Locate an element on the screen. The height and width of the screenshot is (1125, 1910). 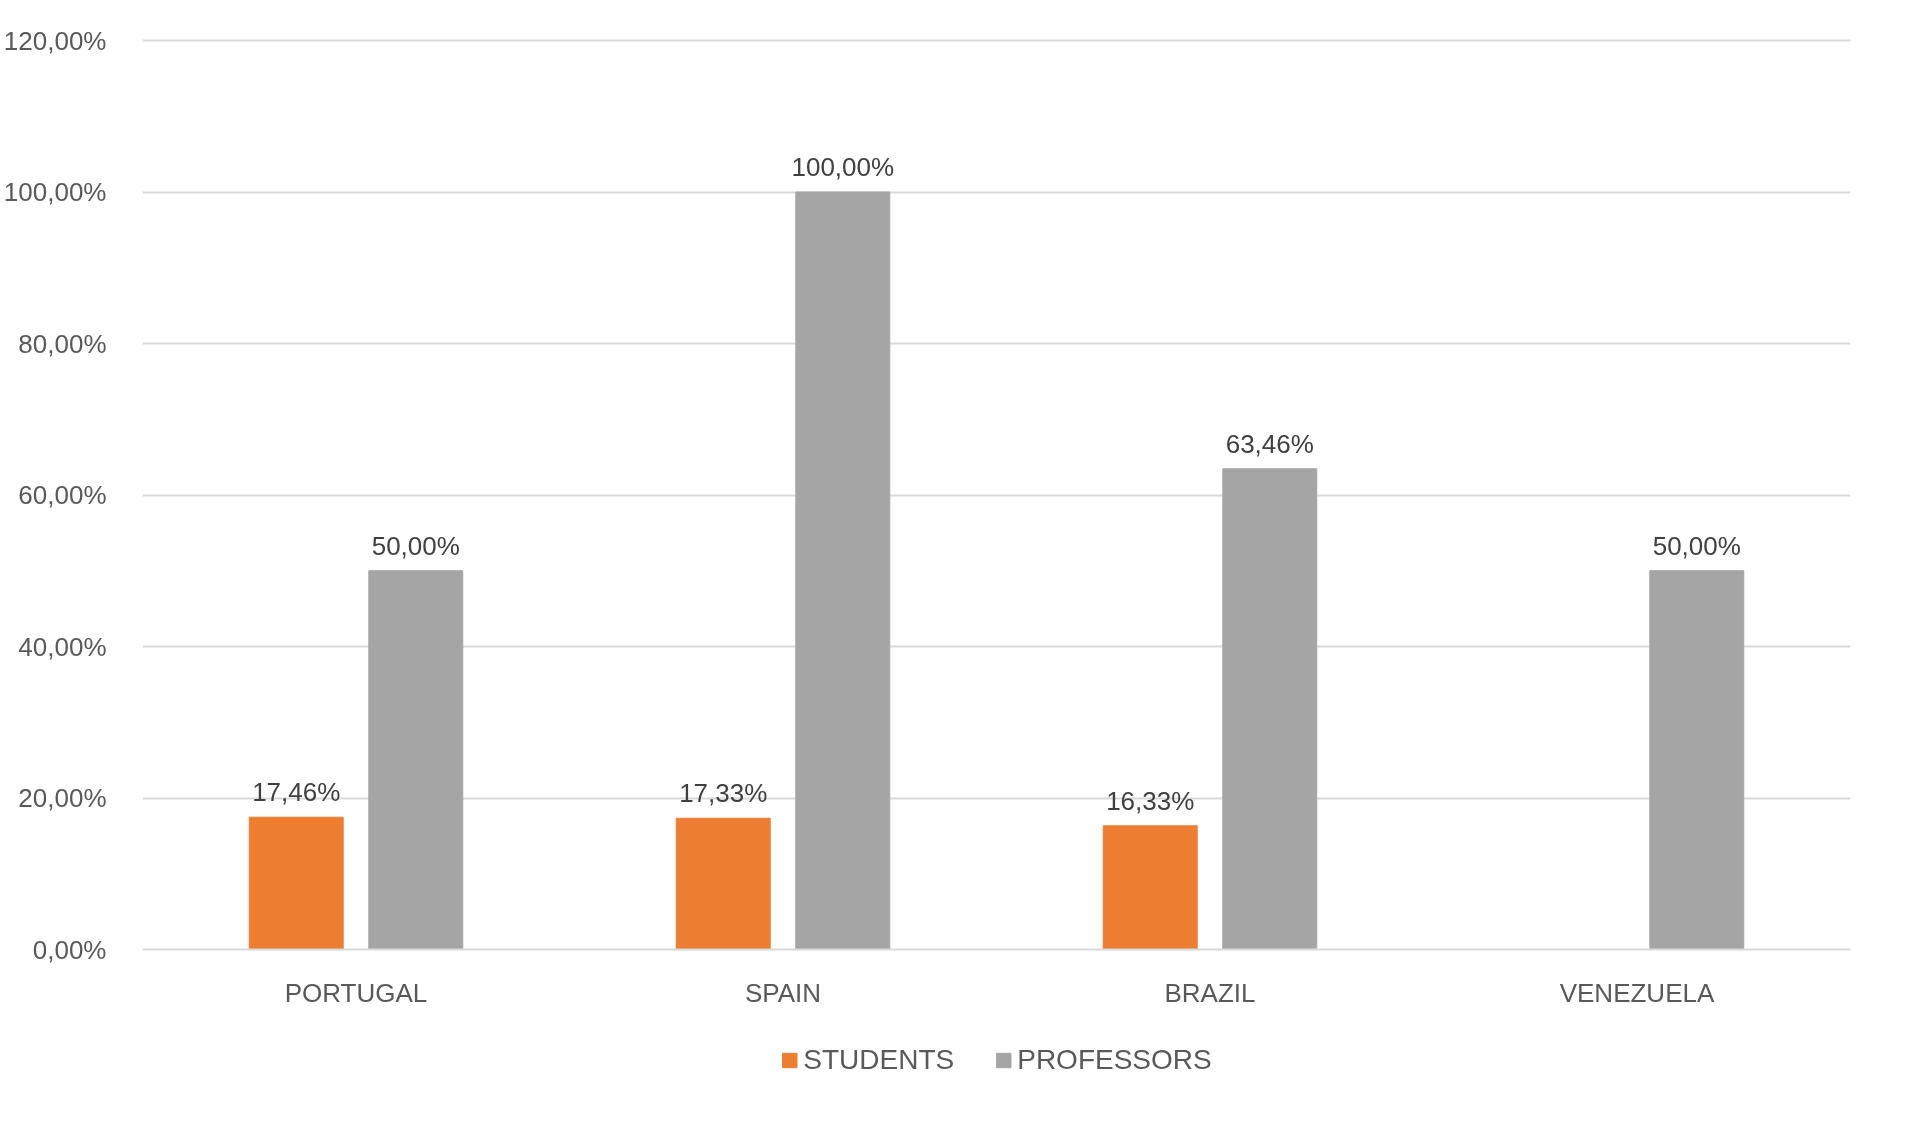
y-tick-label: 120,00% is located at coordinates (55, 40).